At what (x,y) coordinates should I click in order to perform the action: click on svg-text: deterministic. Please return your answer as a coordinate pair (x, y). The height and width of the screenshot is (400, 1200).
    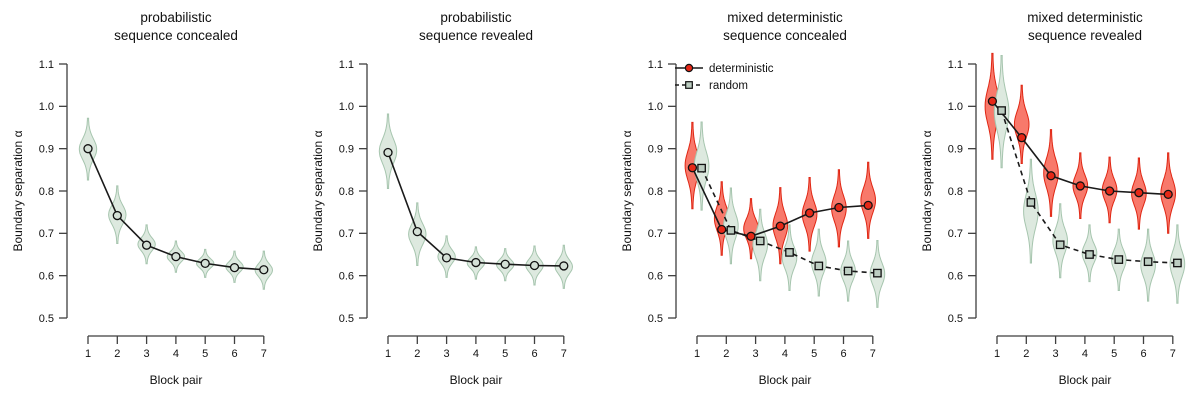
    Looking at the image, I should click on (741, 69).